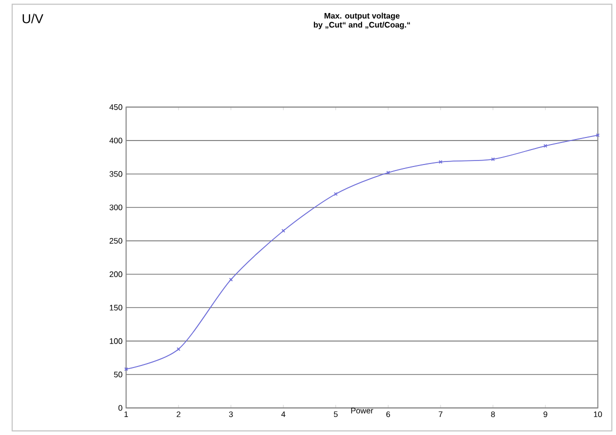 The image size is (616, 435). What do you see at coordinates (33, 19) in the screenshot?
I see `text: U/V` at bounding box center [33, 19].